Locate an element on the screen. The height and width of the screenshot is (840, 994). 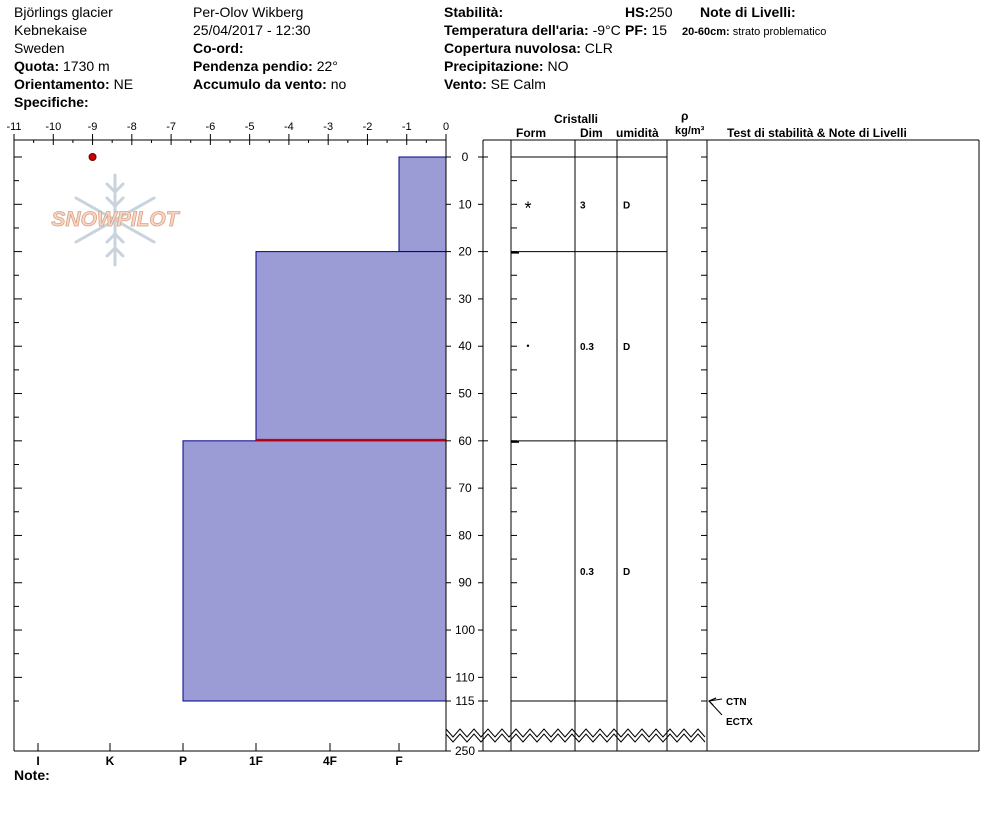
elevation-row: Quota: 1730 m is located at coordinates (62, 66).